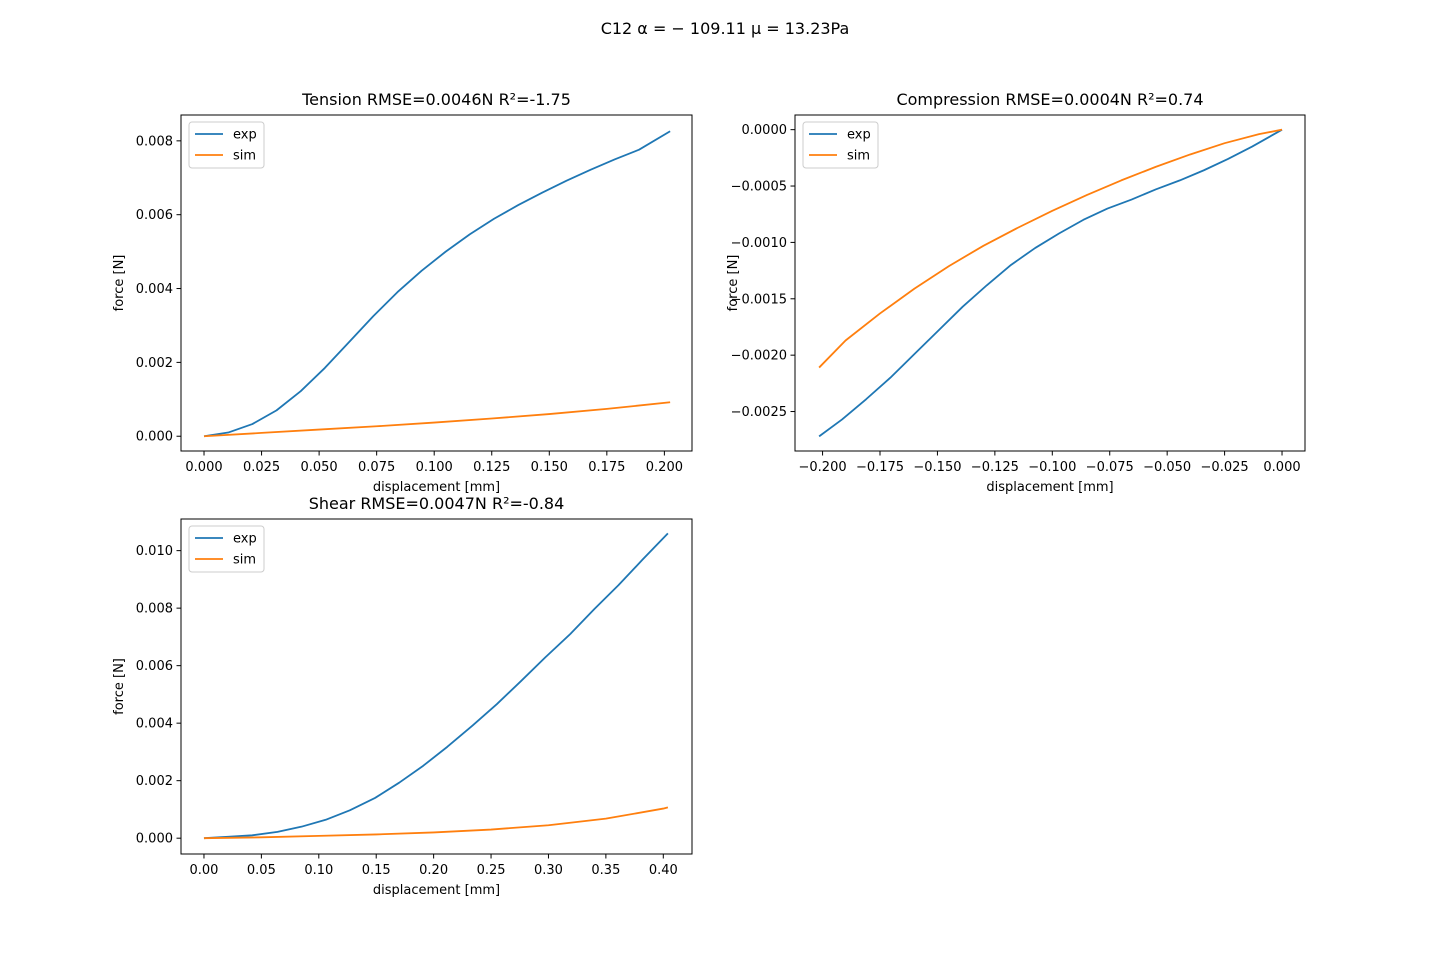 This screenshot has height=960, width=1450. Describe the element at coordinates (154, 215) in the screenshot. I see `tension-ytick-label: 0.006` at that location.